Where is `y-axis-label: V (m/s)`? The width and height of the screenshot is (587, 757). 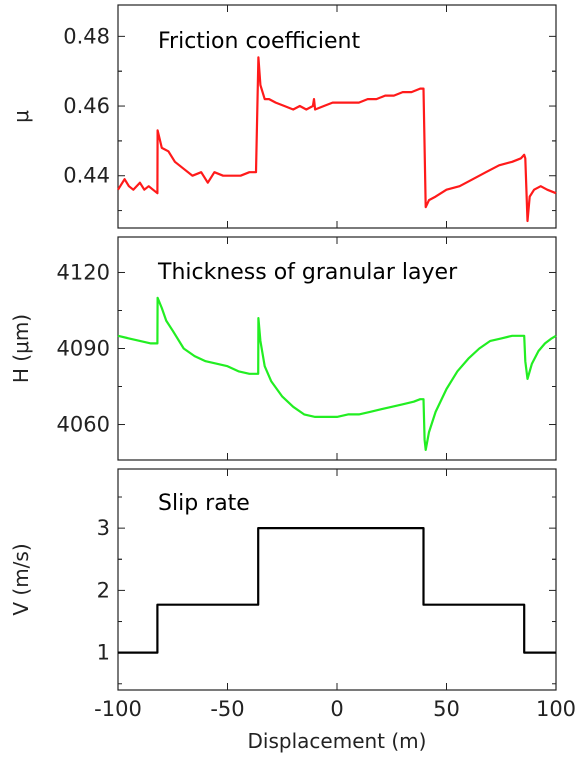 y-axis-label: V (m/s) is located at coordinates (21, 579).